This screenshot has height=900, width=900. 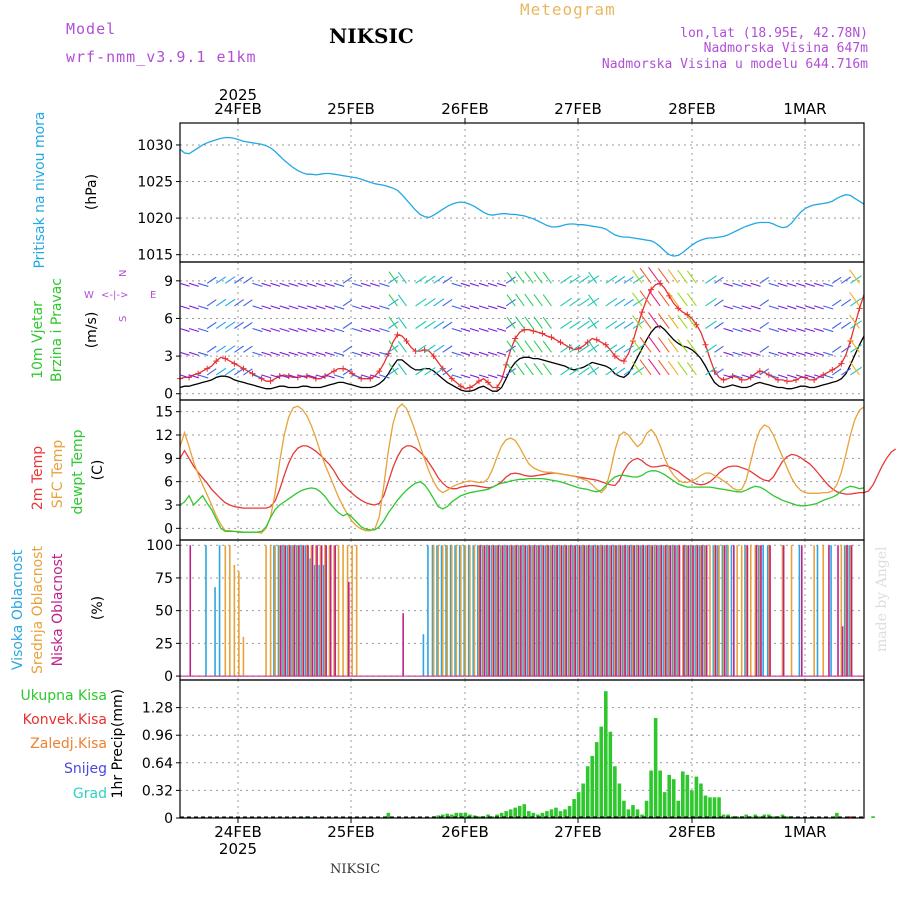 I want to click on compass-e: E, so click(x=153, y=295).